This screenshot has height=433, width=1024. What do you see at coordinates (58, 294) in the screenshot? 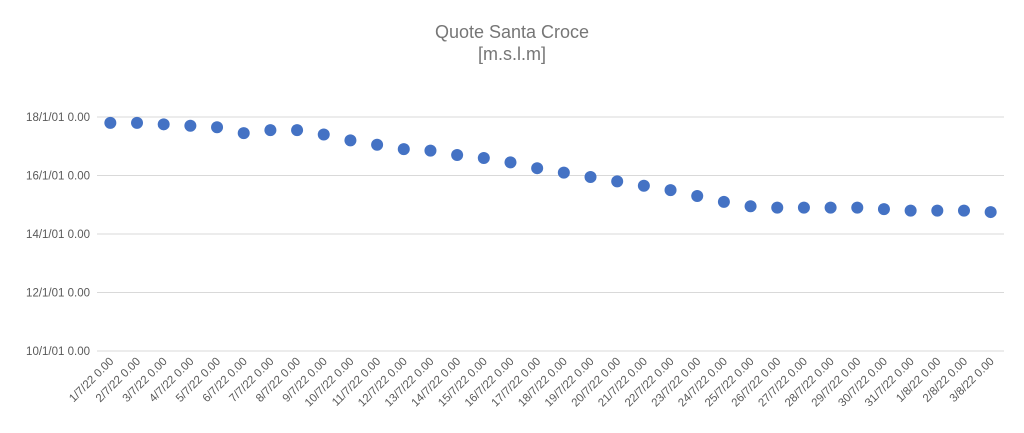
I see `y-tick-label: 12/1/01 0.00` at bounding box center [58, 294].